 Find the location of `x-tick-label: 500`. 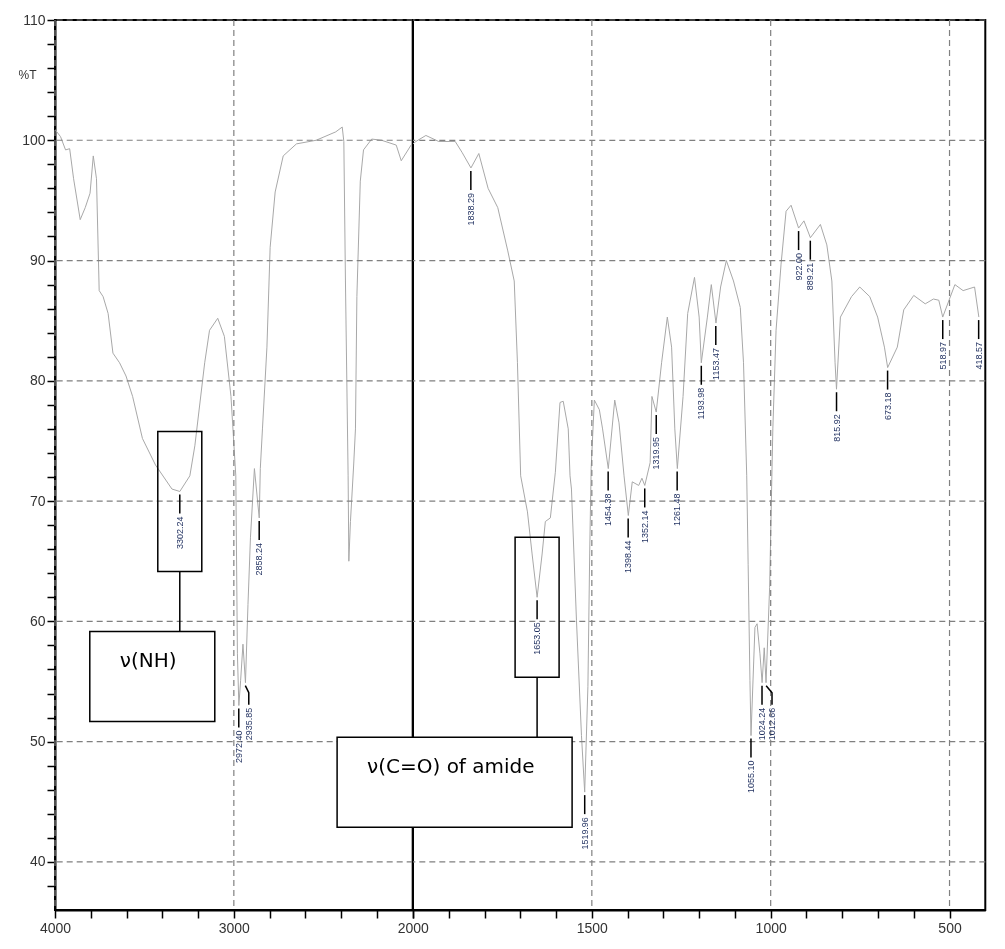

x-tick-label: 500 is located at coordinates (950, 928).